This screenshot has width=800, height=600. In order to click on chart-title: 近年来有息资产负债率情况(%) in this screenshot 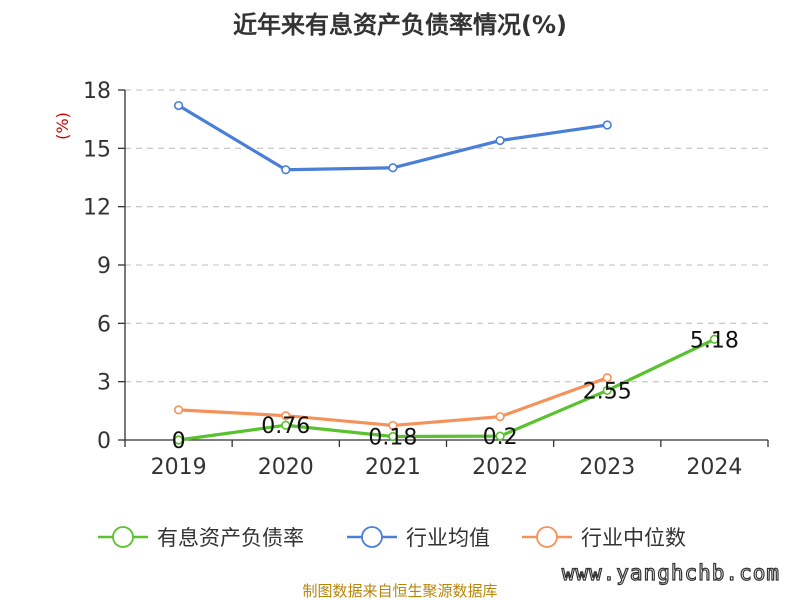, I will do `click(400, 25)`.